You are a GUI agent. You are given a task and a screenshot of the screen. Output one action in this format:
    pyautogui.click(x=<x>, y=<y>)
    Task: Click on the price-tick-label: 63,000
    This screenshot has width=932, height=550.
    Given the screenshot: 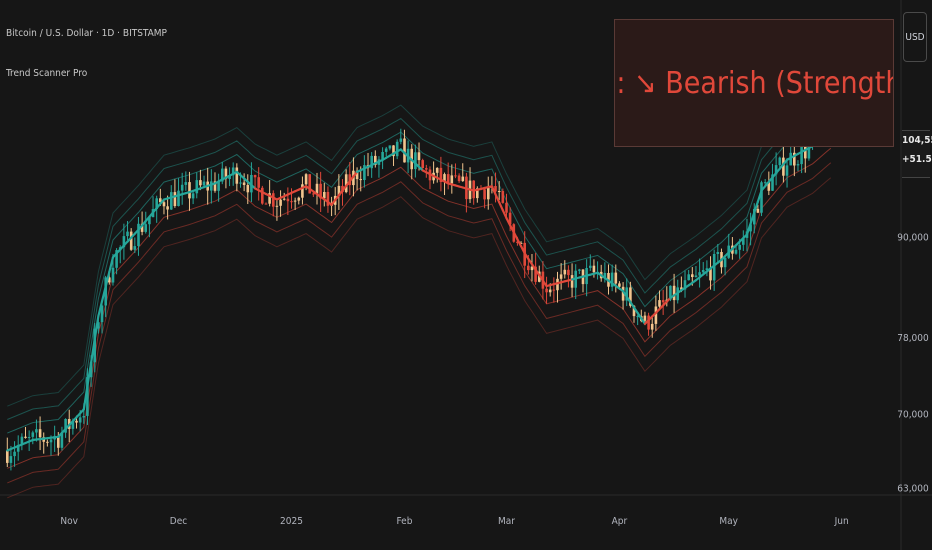 What is the action you would take?
    pyautogui.click(x=913, y=489)
    